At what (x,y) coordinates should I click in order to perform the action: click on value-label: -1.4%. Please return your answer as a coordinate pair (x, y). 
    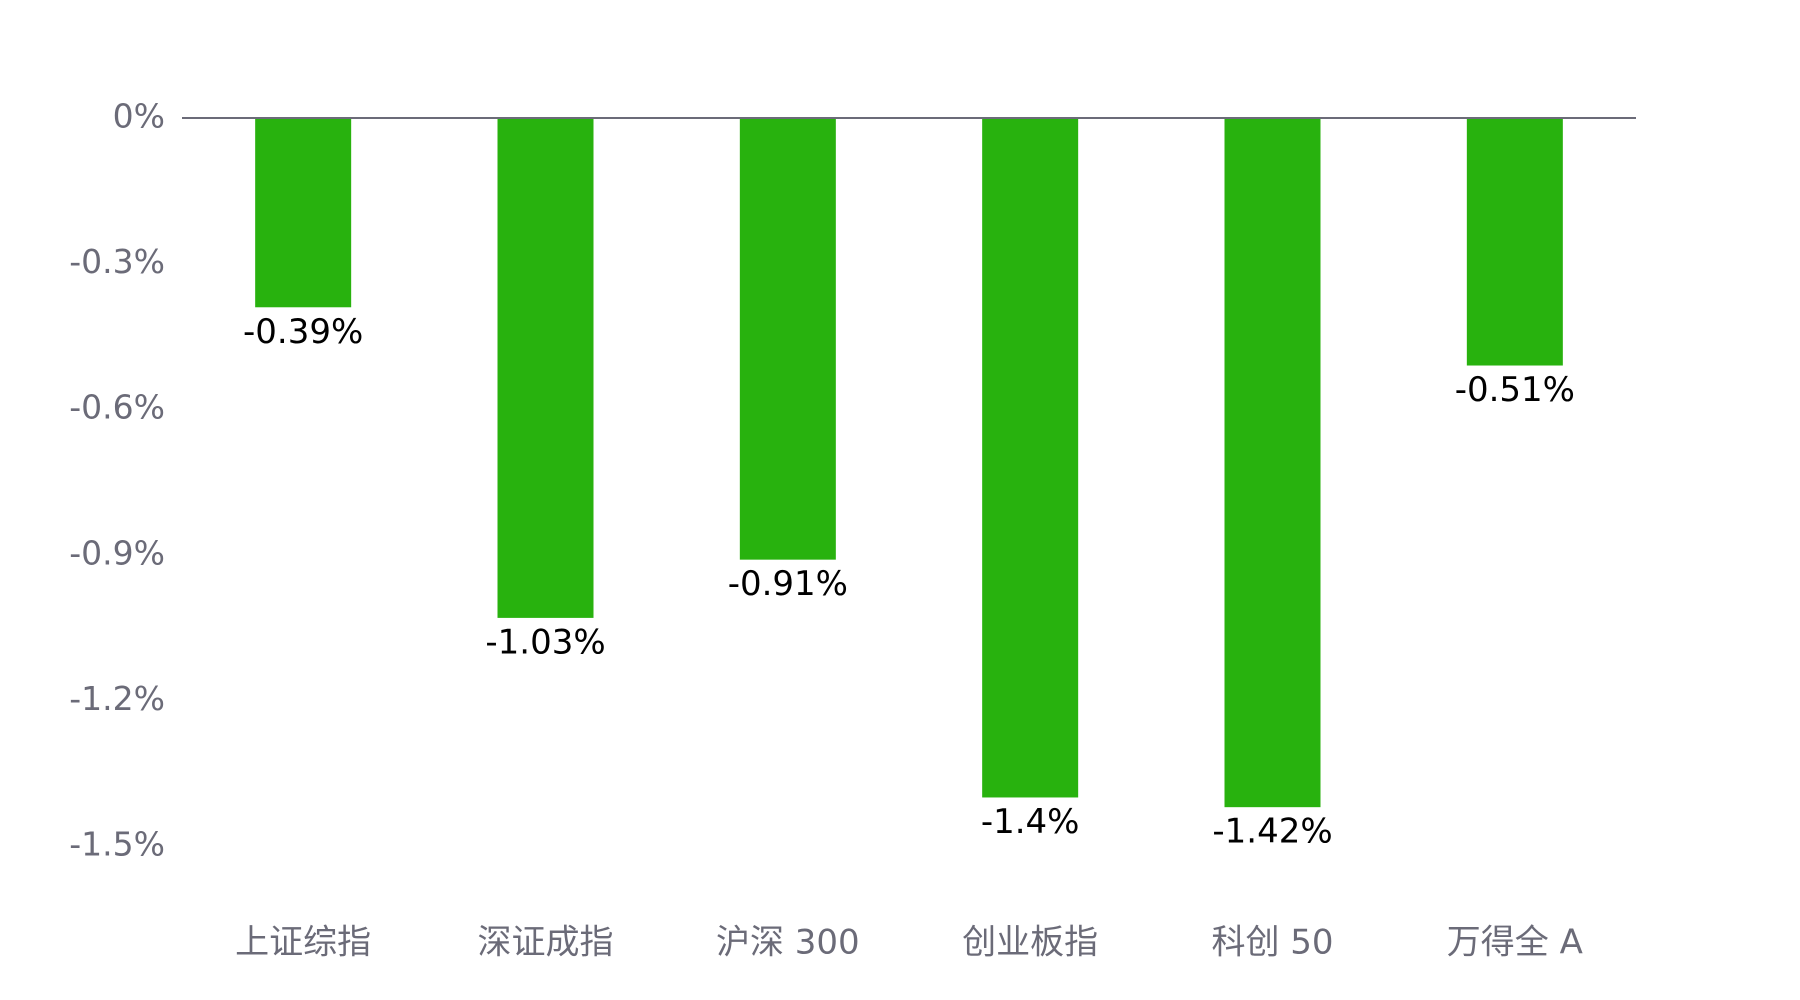
    Looking at the image, I should click on (1030, 822).